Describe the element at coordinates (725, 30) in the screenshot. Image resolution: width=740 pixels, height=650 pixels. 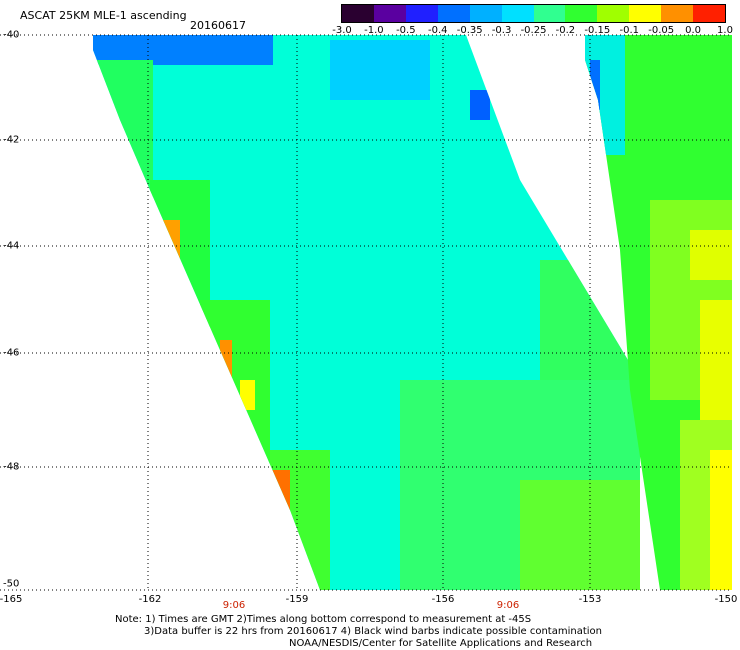
I see `colorbar-tick-label: 1.0` at that location.